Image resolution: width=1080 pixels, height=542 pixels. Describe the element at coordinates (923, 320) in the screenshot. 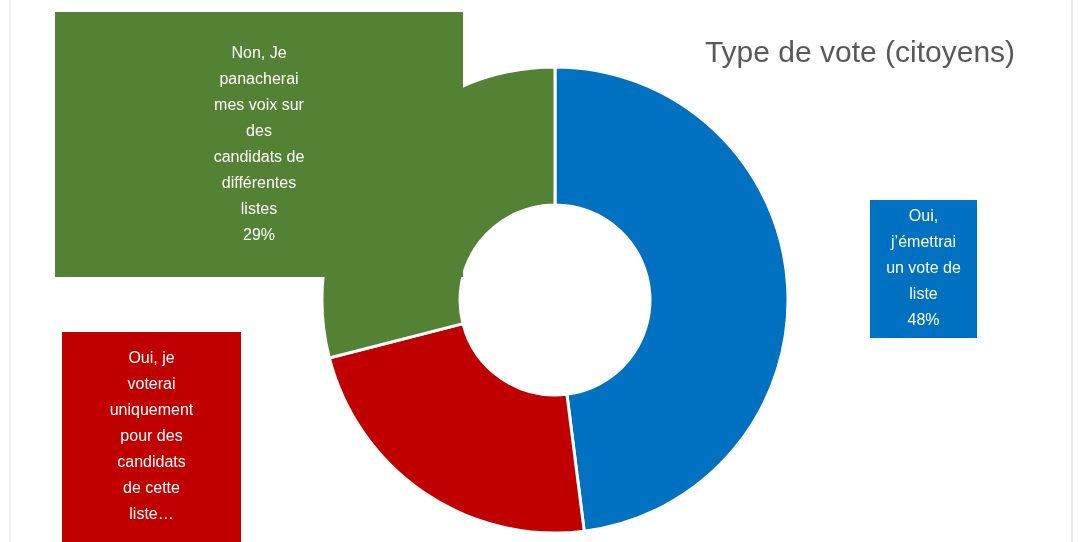

I see `data-label: 48%` at that location.